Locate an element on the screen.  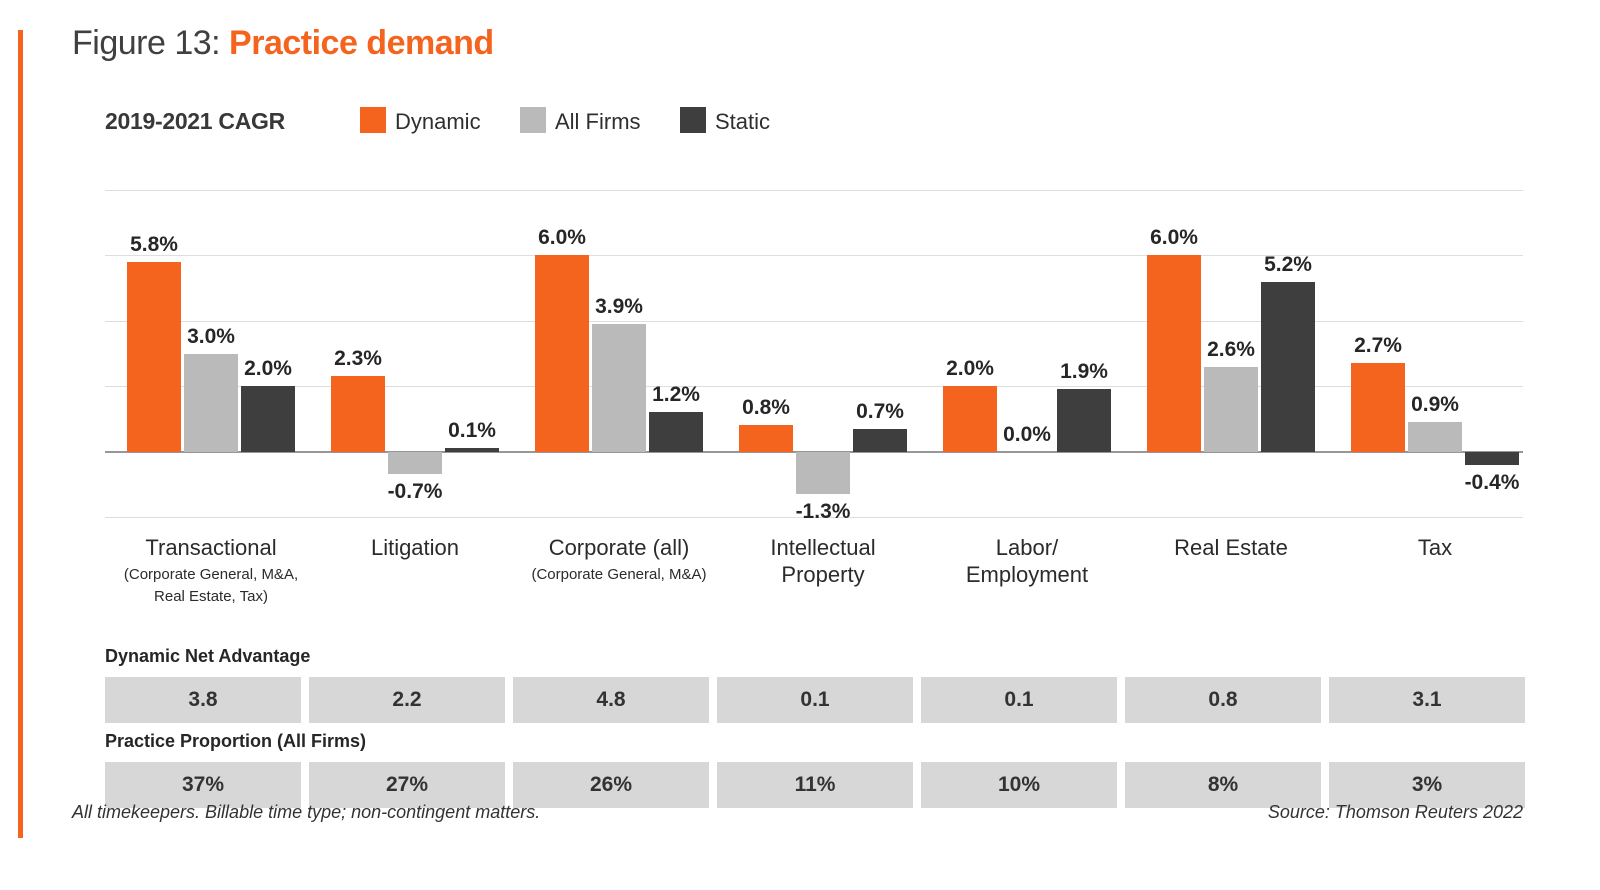
value-label-static-intellectual-property: 0.7% is located at coordinates (880, 411).